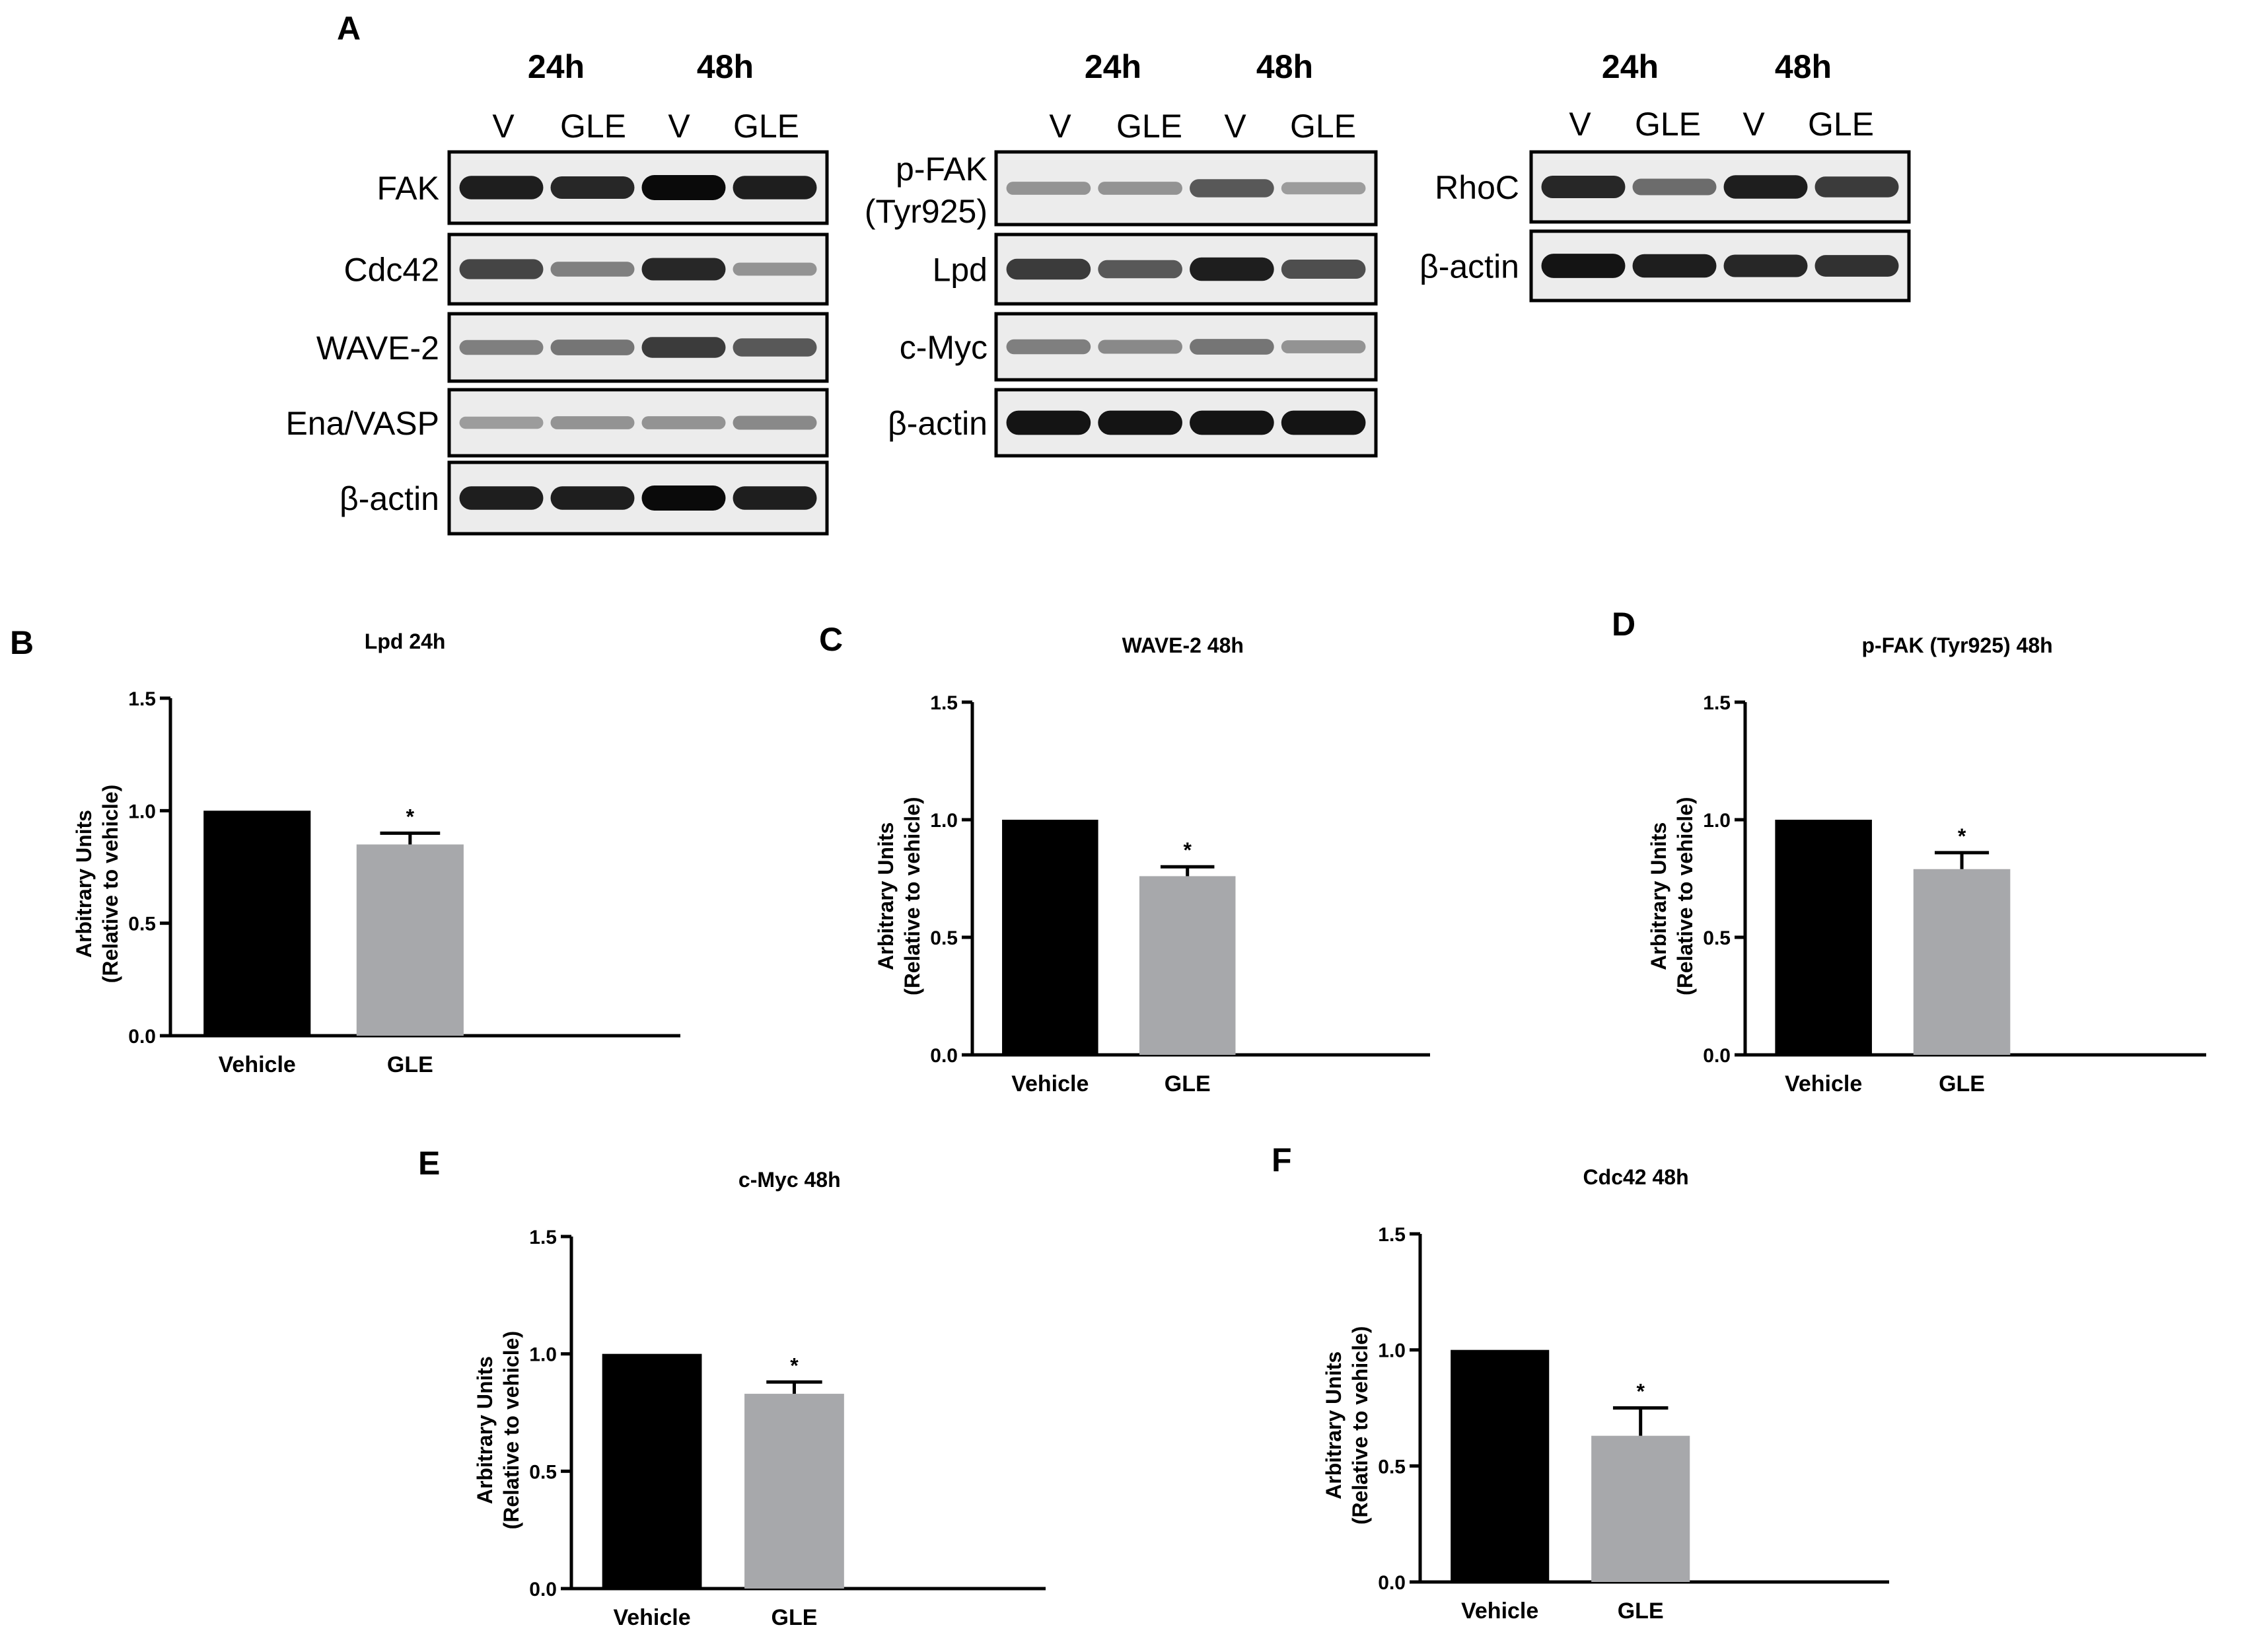 This screenshot has height=1652, width=2263. What do you see at coordinates (960, 270) in the screenshot?
I see `blot-label: Lpd` at bounding box center [960, 270].